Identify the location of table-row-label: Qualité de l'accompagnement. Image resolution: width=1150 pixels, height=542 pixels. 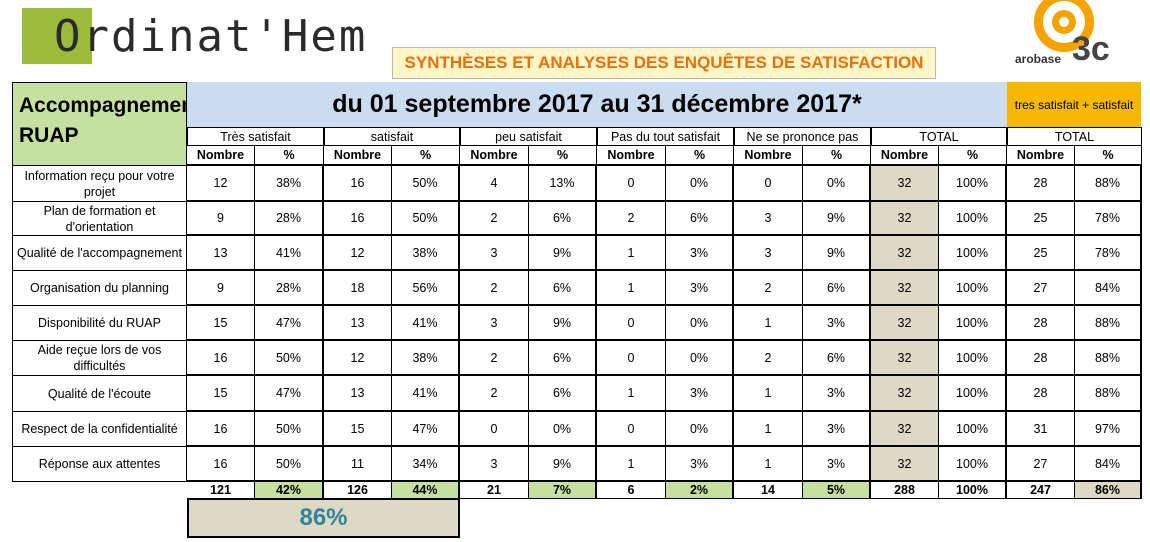
(99, 253).